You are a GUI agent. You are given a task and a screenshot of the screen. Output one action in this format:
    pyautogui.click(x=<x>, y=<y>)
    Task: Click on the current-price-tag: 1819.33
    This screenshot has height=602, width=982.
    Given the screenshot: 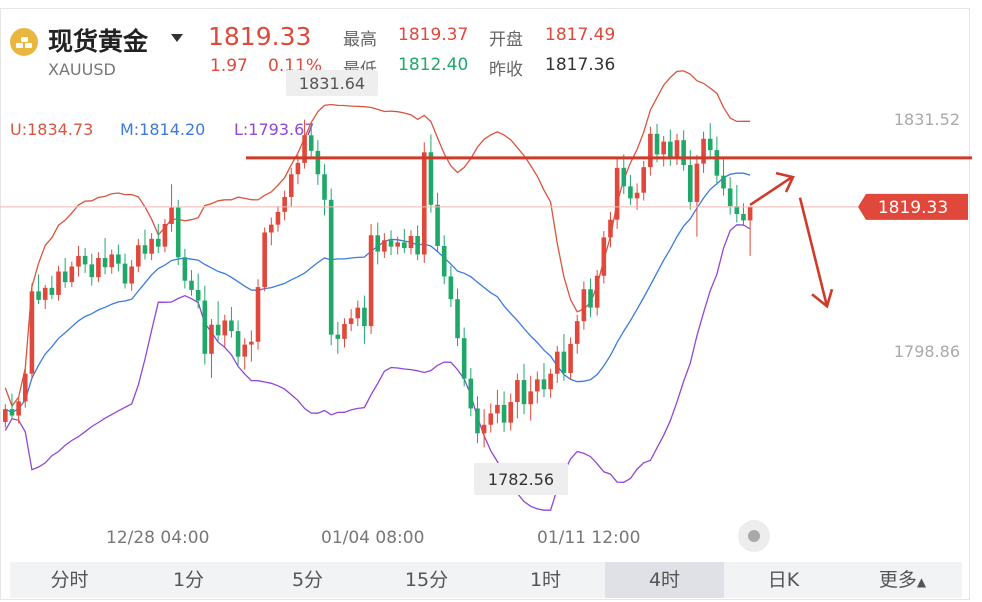 What is the action you would take?
    pyautogui.click(x=913, y=206)
    